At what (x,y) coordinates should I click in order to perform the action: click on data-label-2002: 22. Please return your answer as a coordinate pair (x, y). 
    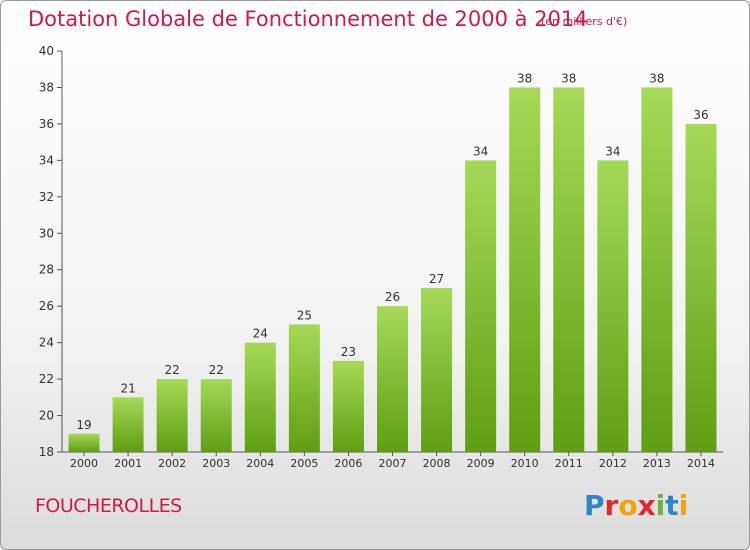
    Looking at the image, I should click on (172, 370).